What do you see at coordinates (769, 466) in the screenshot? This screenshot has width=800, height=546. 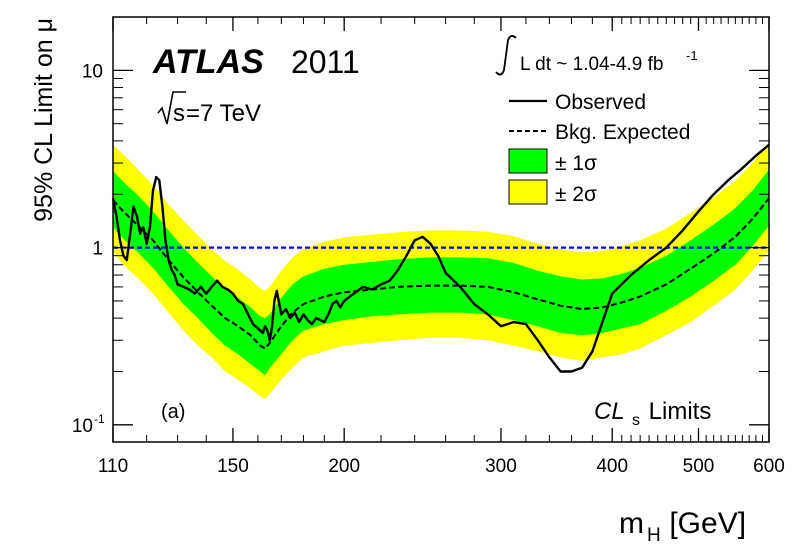 I see `x-tick-label: 600` at bounding box center [769, 466].